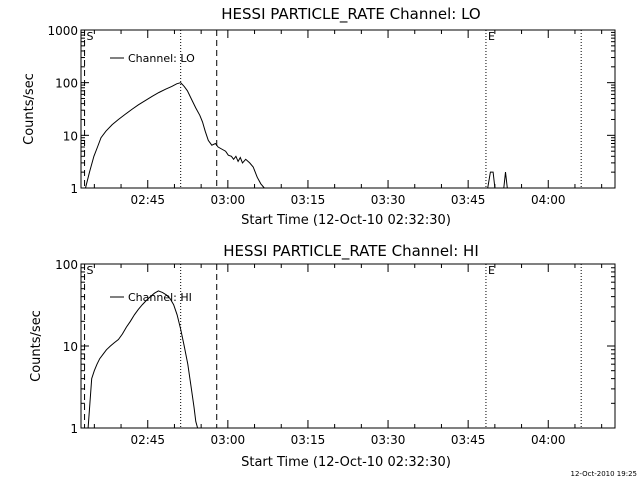 This screenshot has height=484, width=640. I want to click on legend: Channel: HI, so click(151, 297).